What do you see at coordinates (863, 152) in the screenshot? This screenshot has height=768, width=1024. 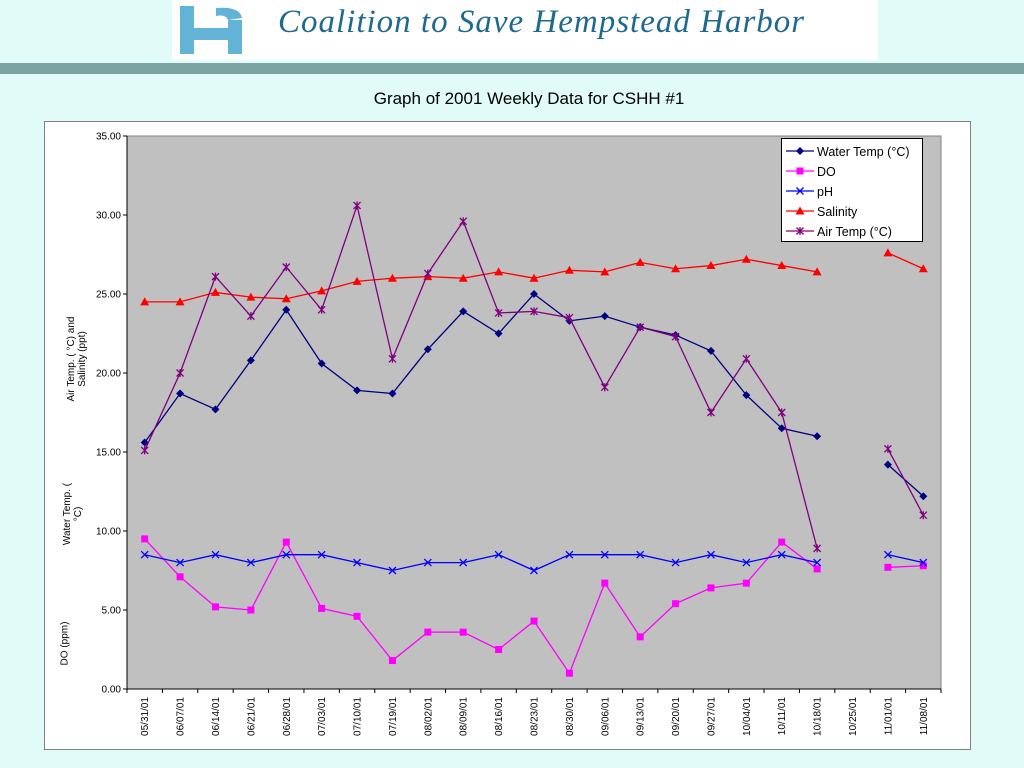 I see `legend-label: Water Temp (°C)` at bounding box center [863, 152].